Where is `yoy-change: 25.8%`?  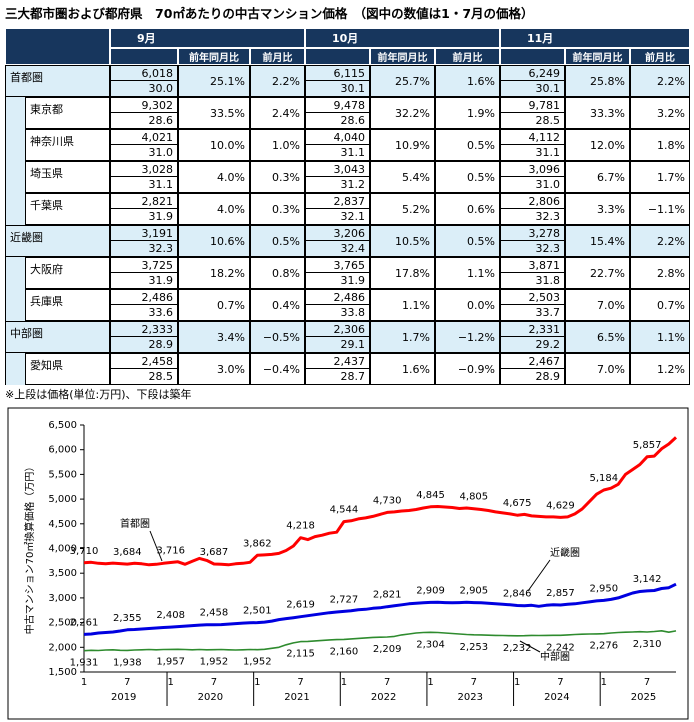
yoy-change: 25.8% is located at coordinates (597, 81).